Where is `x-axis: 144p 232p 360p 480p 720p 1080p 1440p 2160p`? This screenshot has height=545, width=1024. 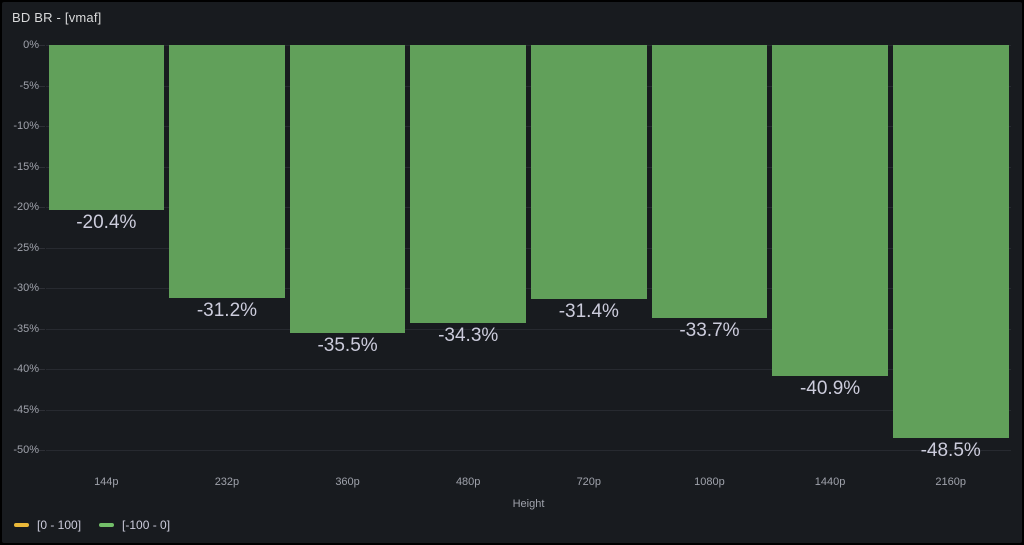
x-axis: 144p 232p 360p 480p 720p 1080p 1440p 2160p is located at coordinates (528, 483).